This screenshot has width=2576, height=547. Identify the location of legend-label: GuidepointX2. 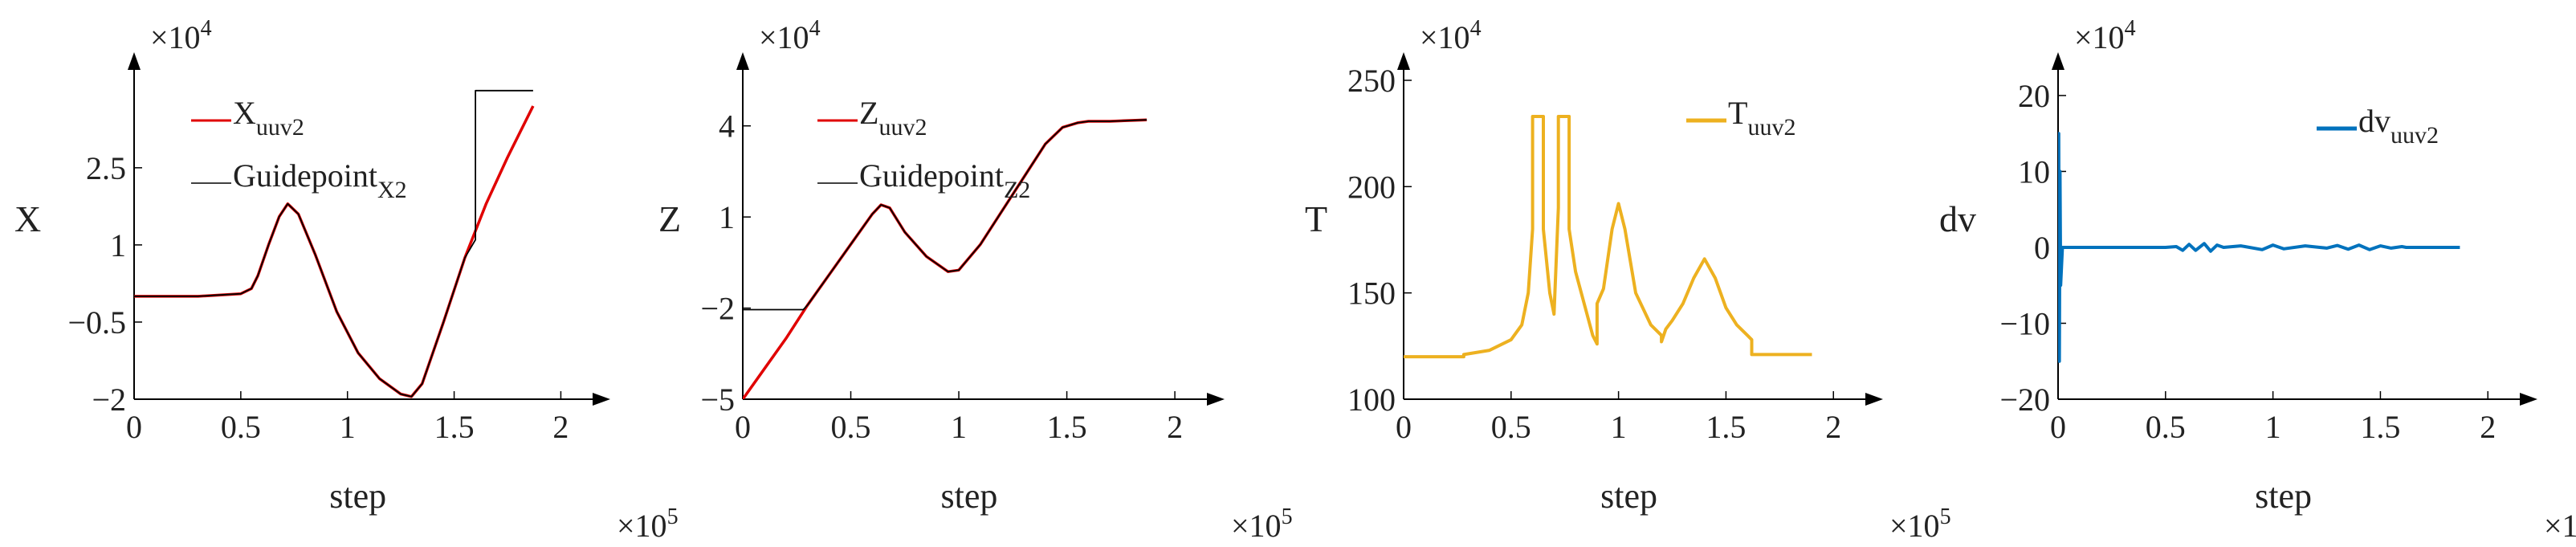
(320, 180).